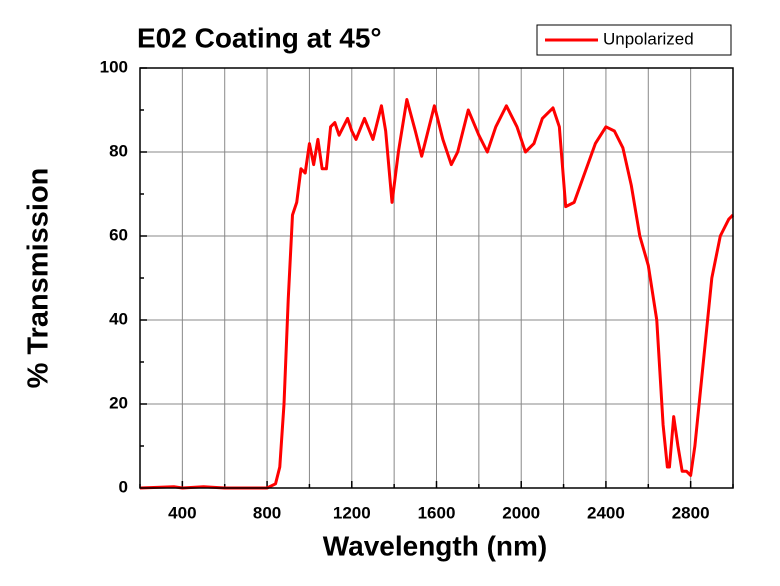  I want to click on x-tick-label: 2000, so click(521, 512).